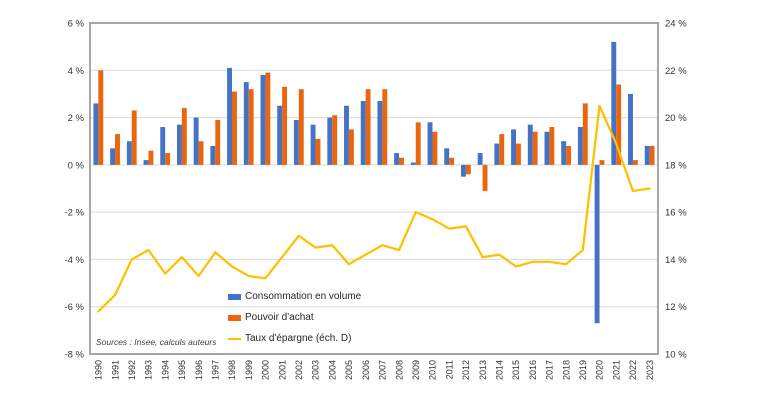 The width and height of the screenshot is (765, 413). I want to click on bar-consommation-2009, so click(413, 163).